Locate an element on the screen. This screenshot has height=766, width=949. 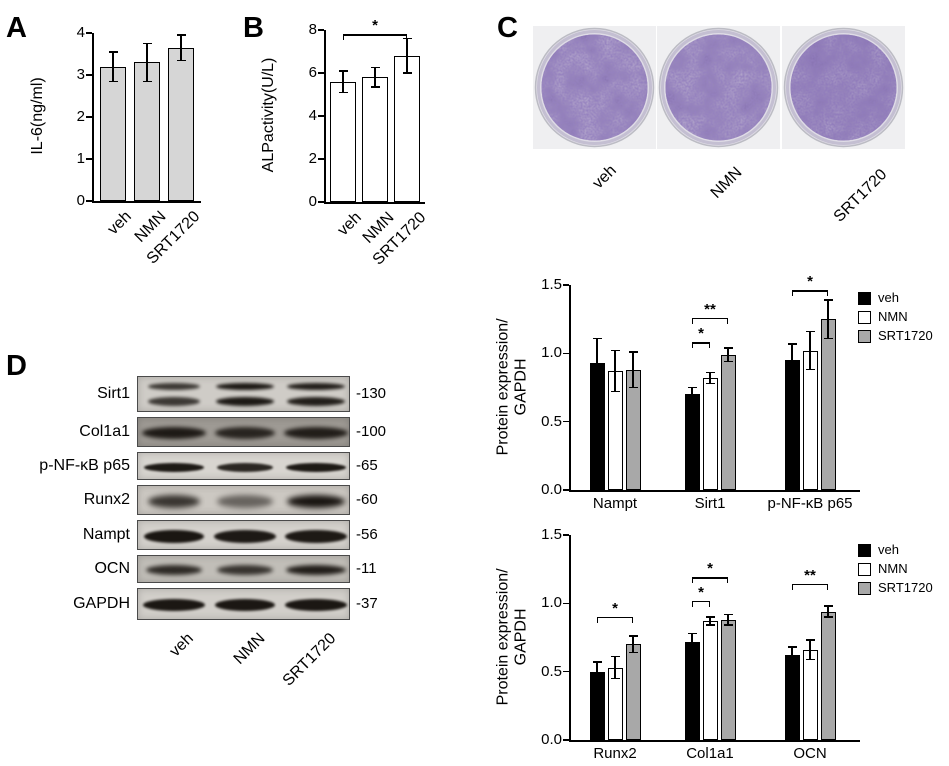
molecular-weight-label: -11 is located at coordinates (366, 568).